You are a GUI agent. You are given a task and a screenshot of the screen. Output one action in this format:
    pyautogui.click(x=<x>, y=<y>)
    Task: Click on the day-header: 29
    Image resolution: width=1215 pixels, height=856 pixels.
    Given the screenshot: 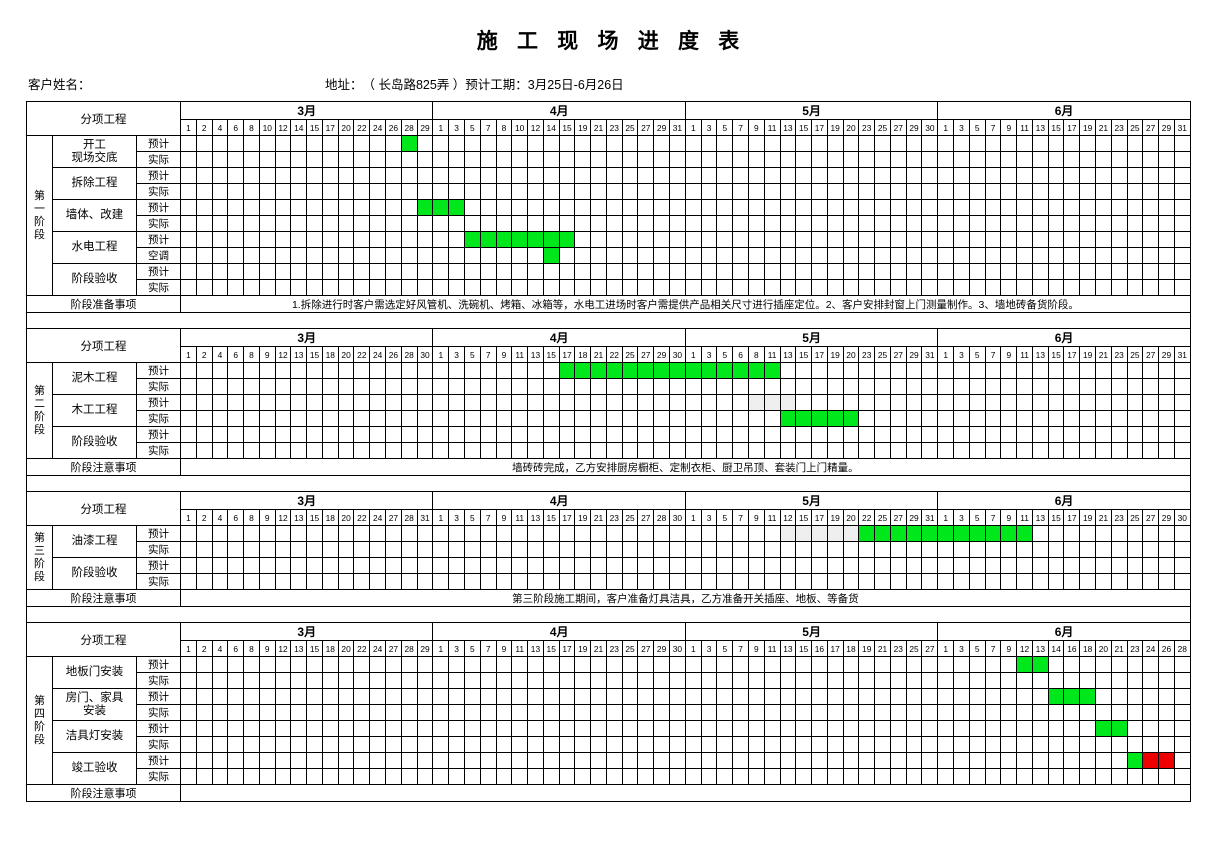 What is the action you would take?
    pyautogui.click(x=1166, y=354)
    